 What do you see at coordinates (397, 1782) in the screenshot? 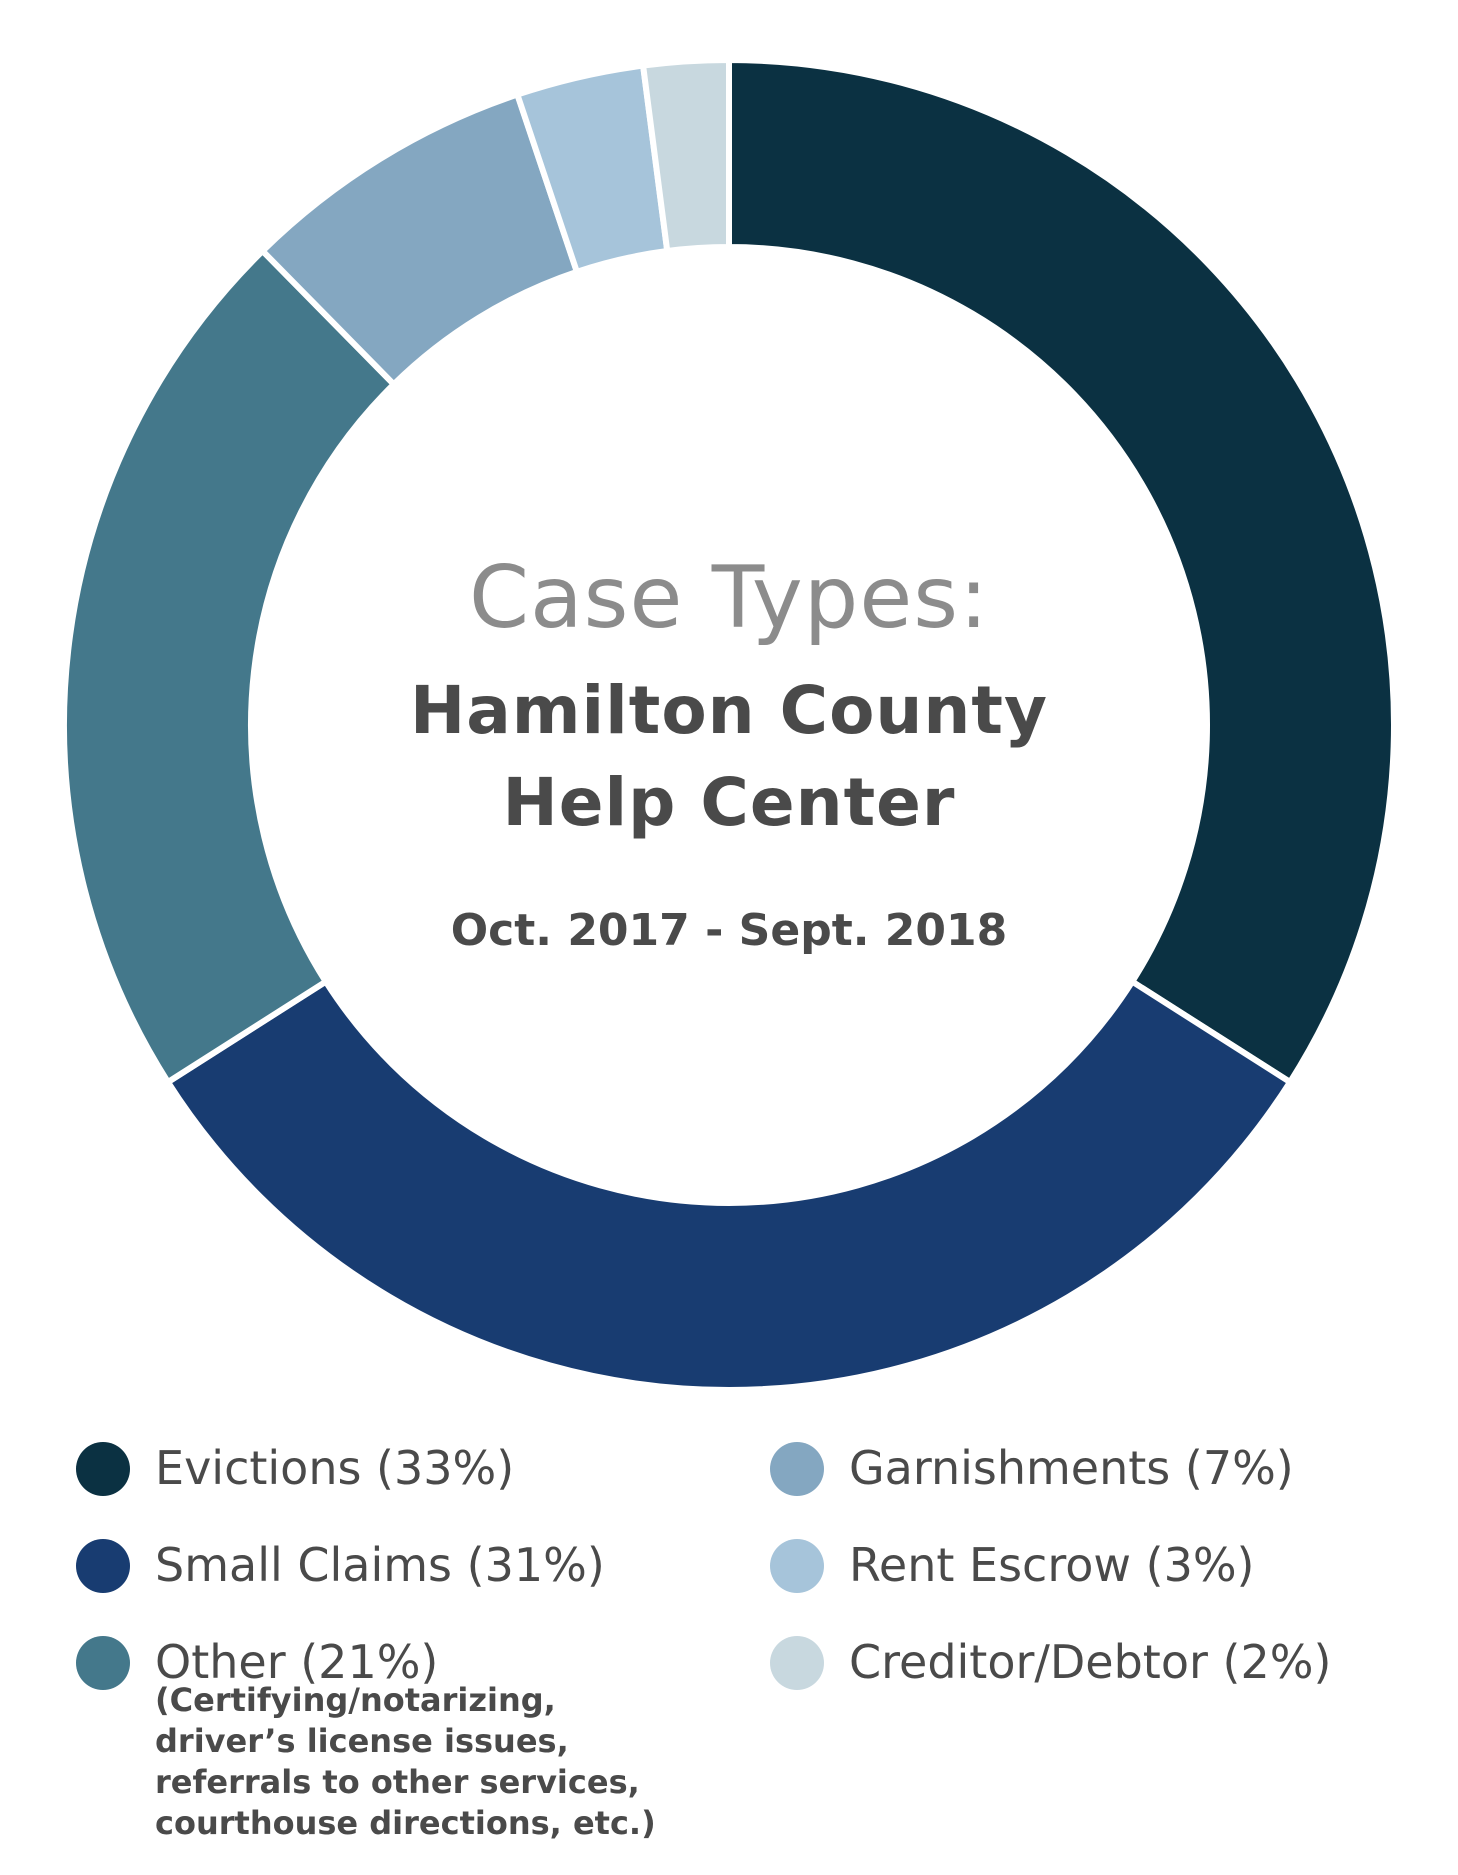
I see `legend-other-note-line: referrals to other services,` at bounding box center [397, 1782].